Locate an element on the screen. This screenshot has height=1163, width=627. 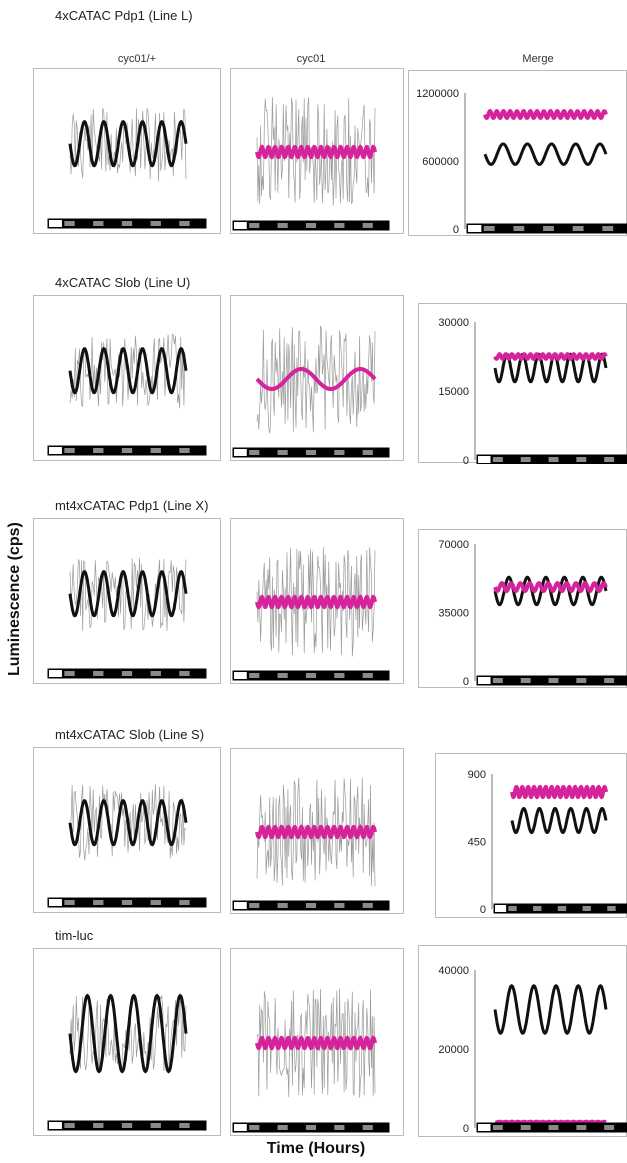
row-title: 4xCATAC Pdp1 (Line L) is located at coordinates (124, 15).